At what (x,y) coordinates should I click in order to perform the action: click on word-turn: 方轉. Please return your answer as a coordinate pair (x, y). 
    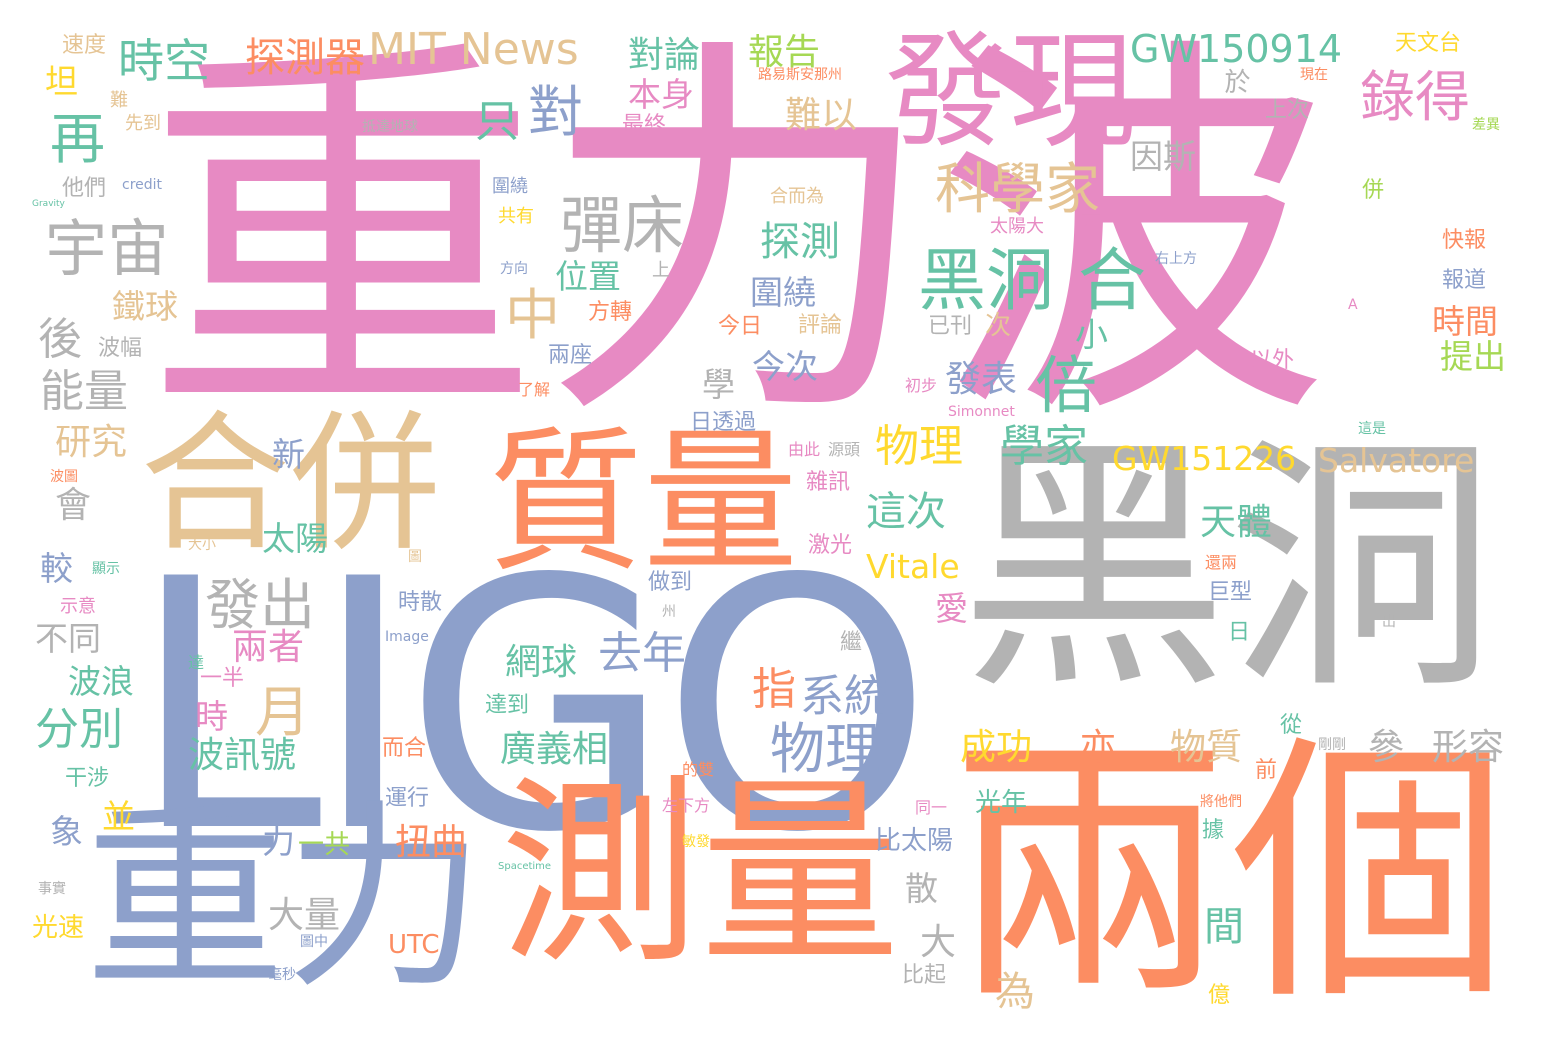
    Looking at the image, I should click on (610, 312).